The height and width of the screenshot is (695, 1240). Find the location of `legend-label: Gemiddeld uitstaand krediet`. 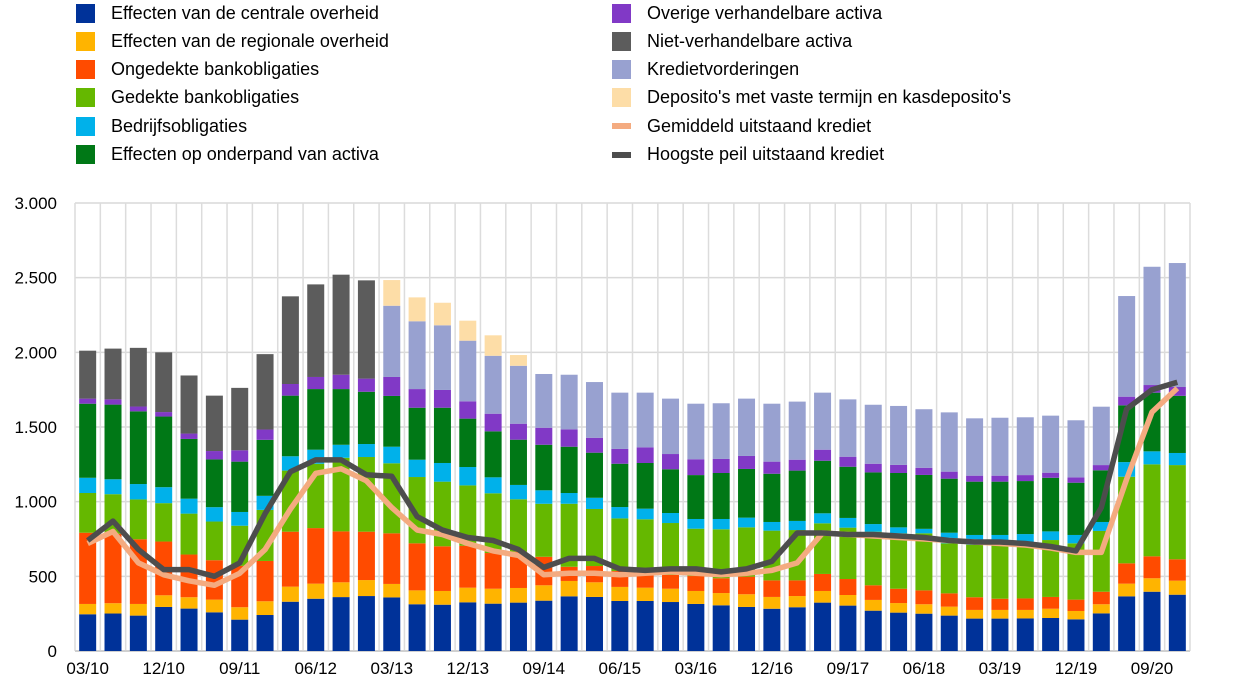

legend-label: Gemiddeld uitstaand krediet is located at coordinates (759, 125).